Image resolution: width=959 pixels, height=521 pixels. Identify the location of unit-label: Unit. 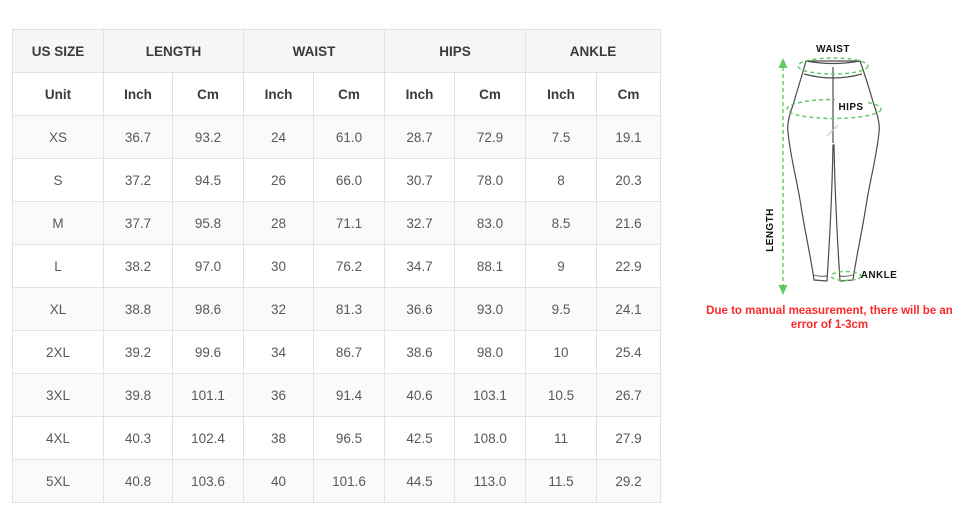
(58, 94).